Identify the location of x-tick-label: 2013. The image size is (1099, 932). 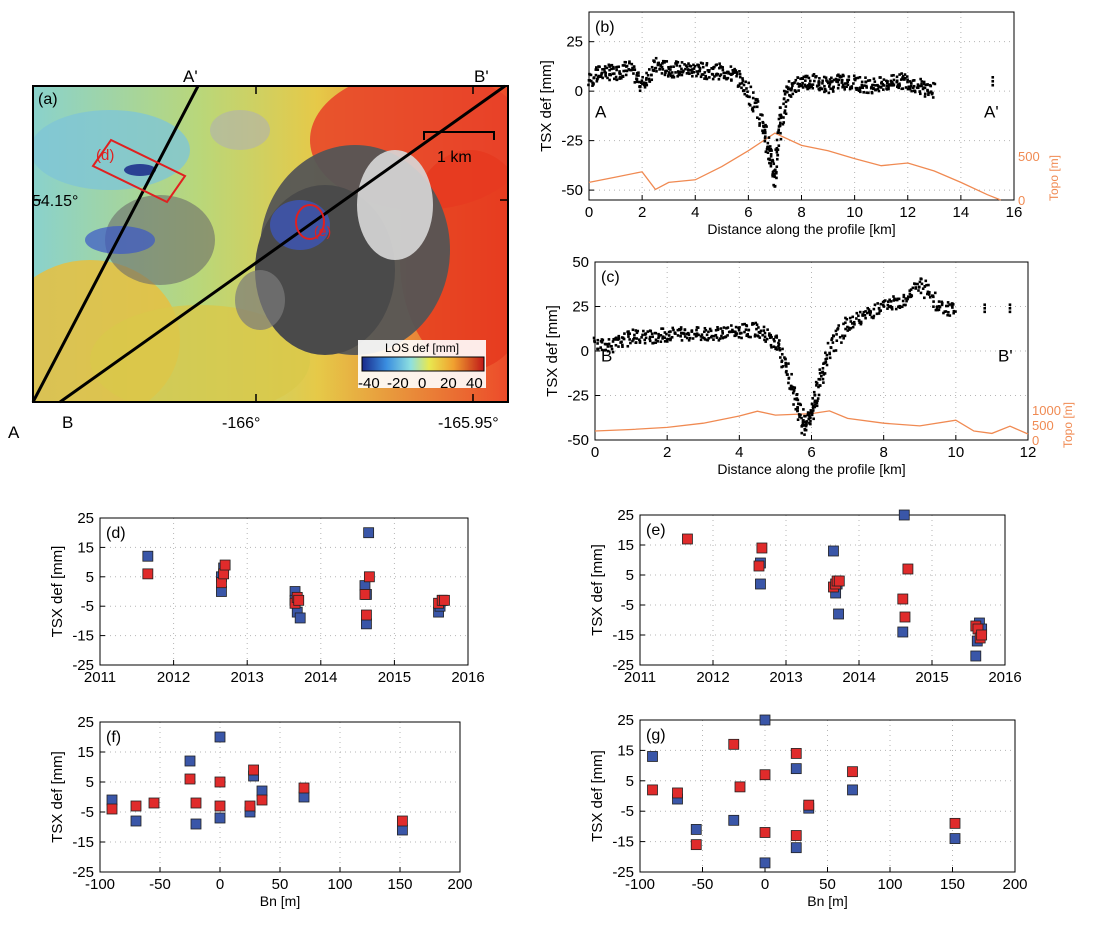
(247, 677).